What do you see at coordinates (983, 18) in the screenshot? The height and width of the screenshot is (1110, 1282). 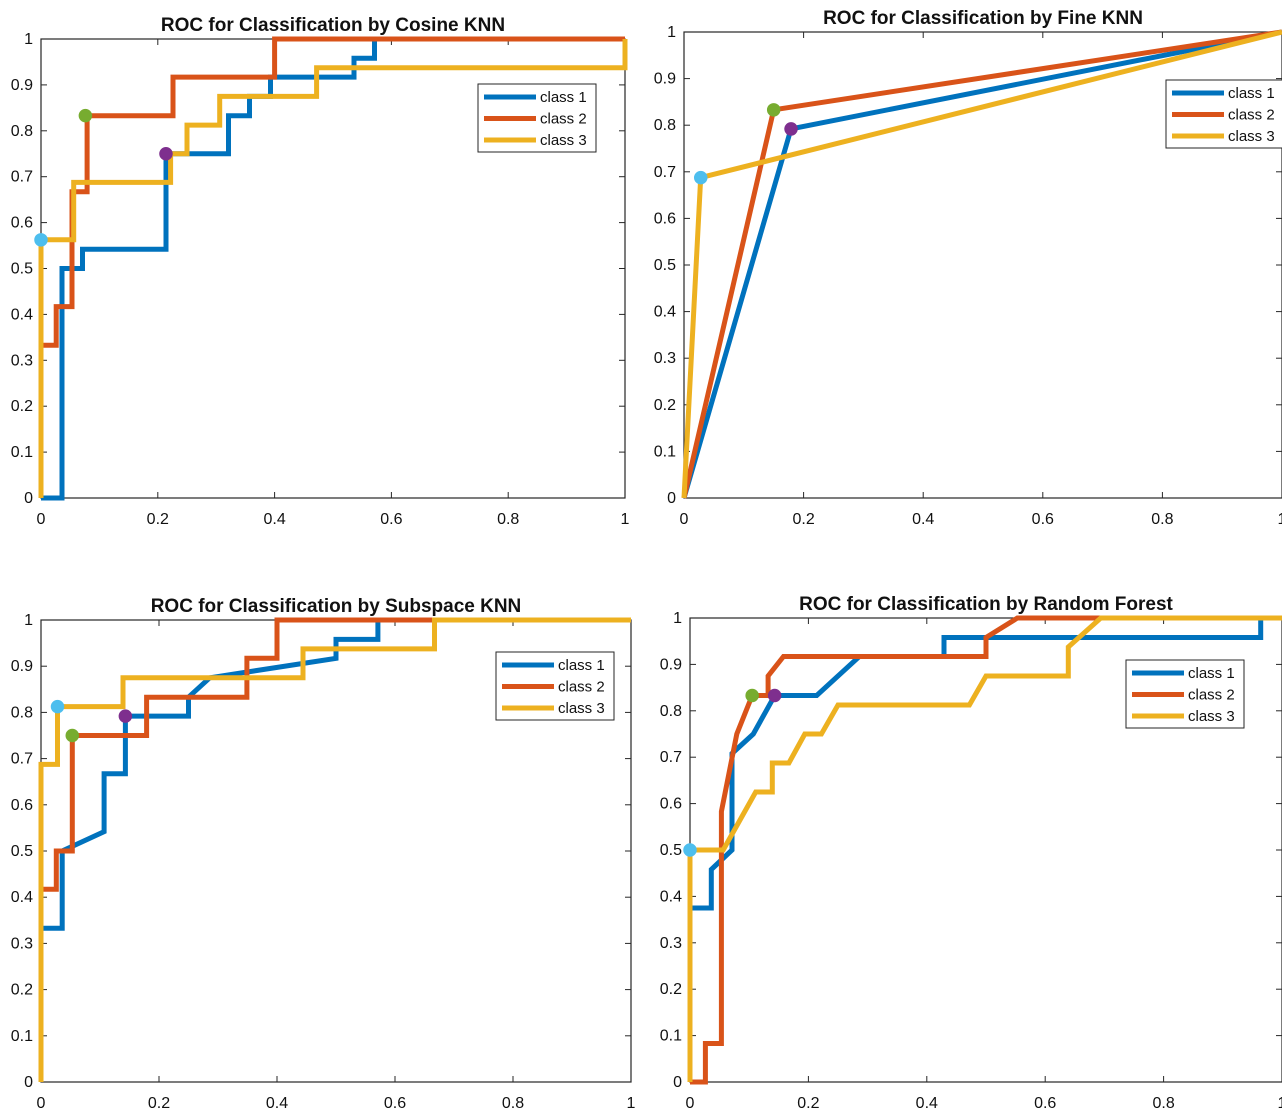 I see `chart-title: ROC for Classification by Fine KNN` at bounding box center [983, 18].